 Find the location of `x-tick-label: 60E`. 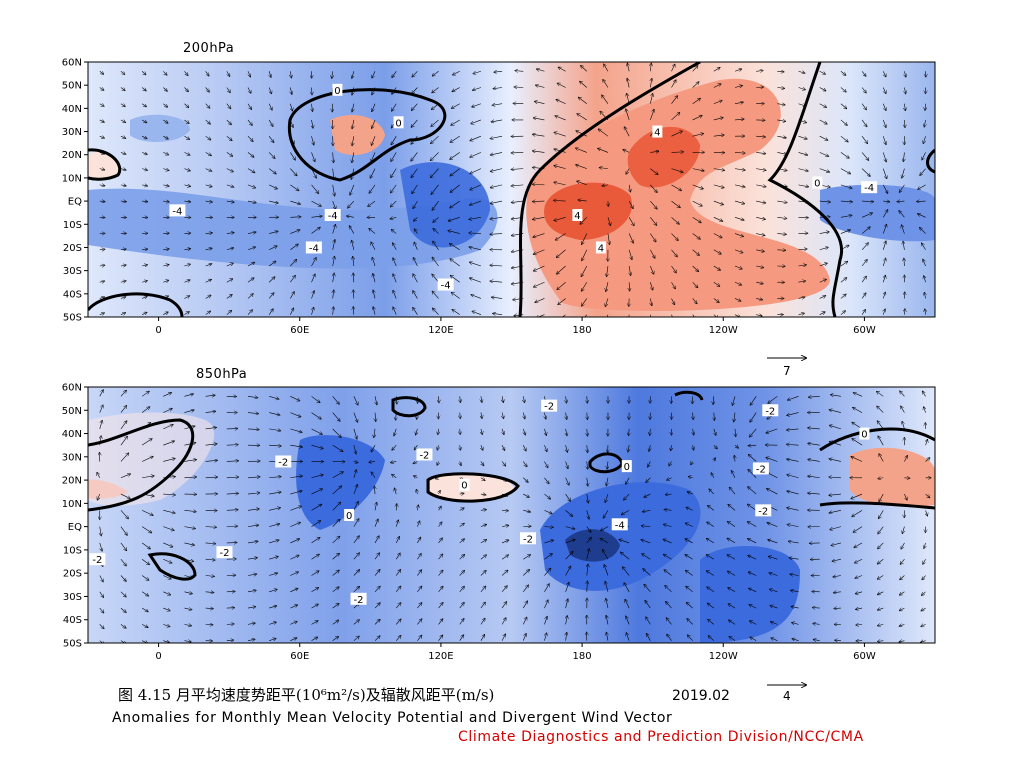

x-tick-label: 60E is located at coordinates (299, 656).